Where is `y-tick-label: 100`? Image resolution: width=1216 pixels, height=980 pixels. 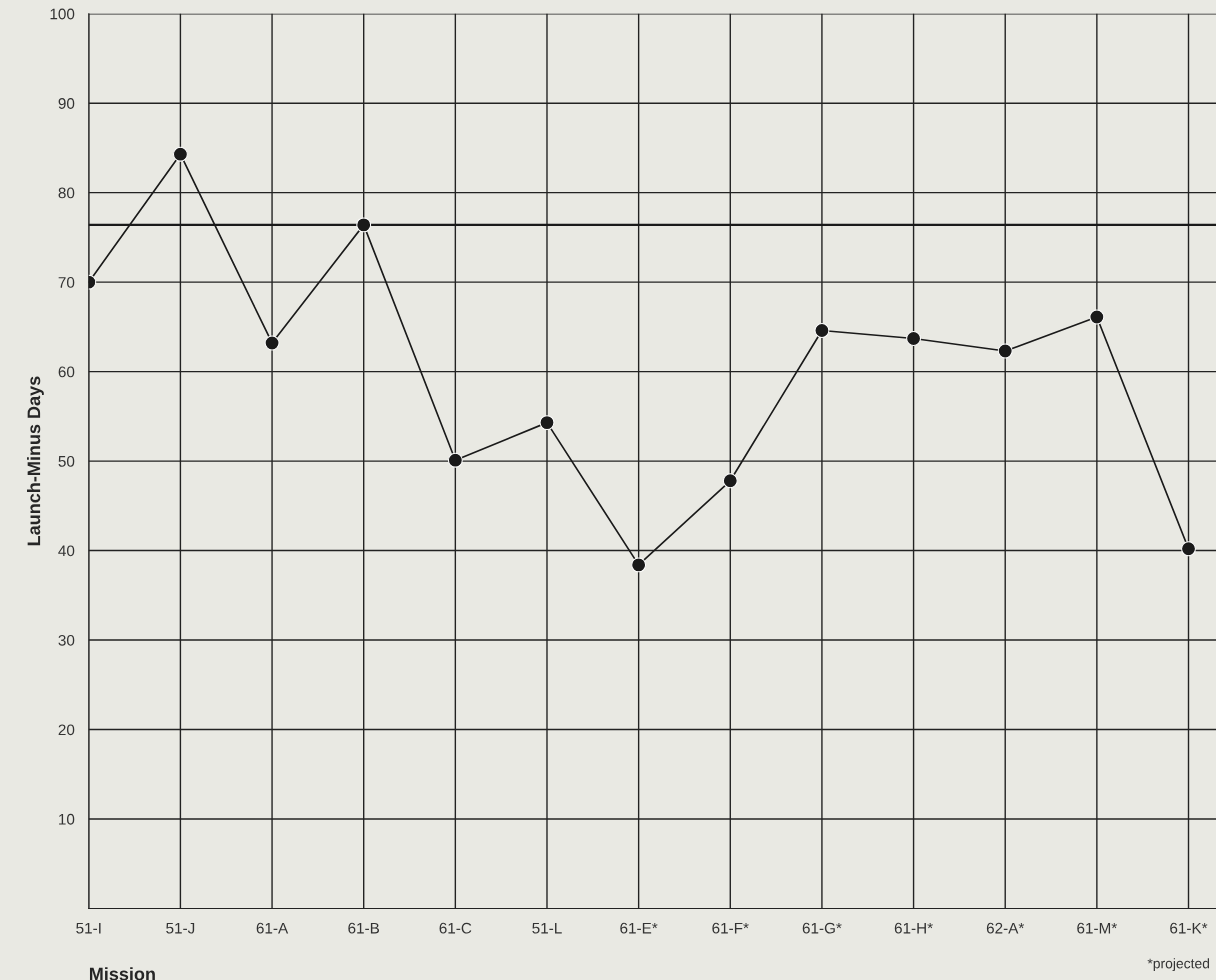 y-tick-label: 100 is located at coordinates (62, 14).